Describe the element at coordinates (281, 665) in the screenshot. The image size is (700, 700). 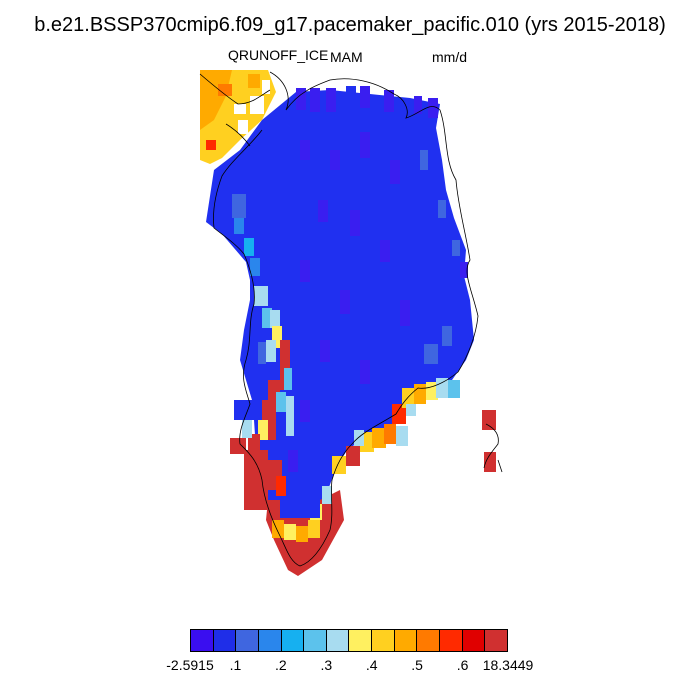
I see `colorbar-tick-label: .2` at that location.